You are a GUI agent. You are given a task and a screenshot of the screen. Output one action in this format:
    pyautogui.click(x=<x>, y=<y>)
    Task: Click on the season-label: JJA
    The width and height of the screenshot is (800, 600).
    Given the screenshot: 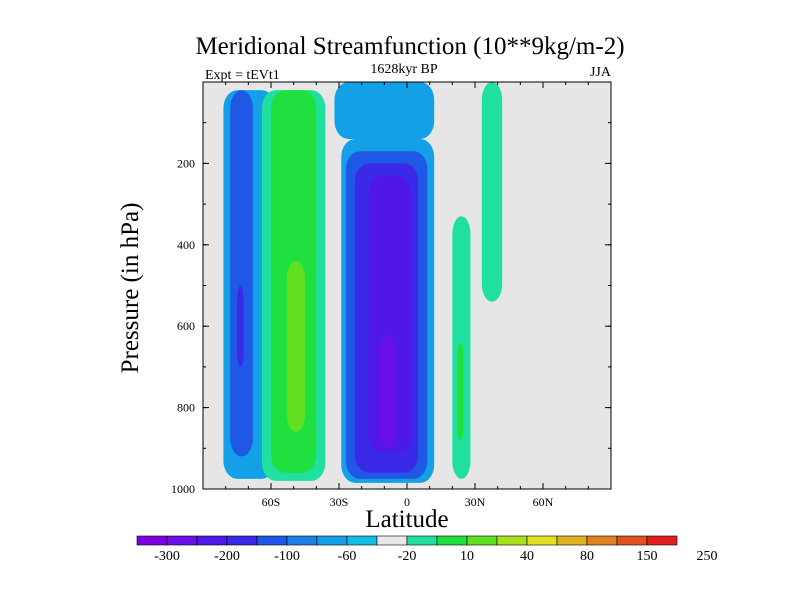 What is the action you would take?
    pyautogui.click(x=601, y=72)
    